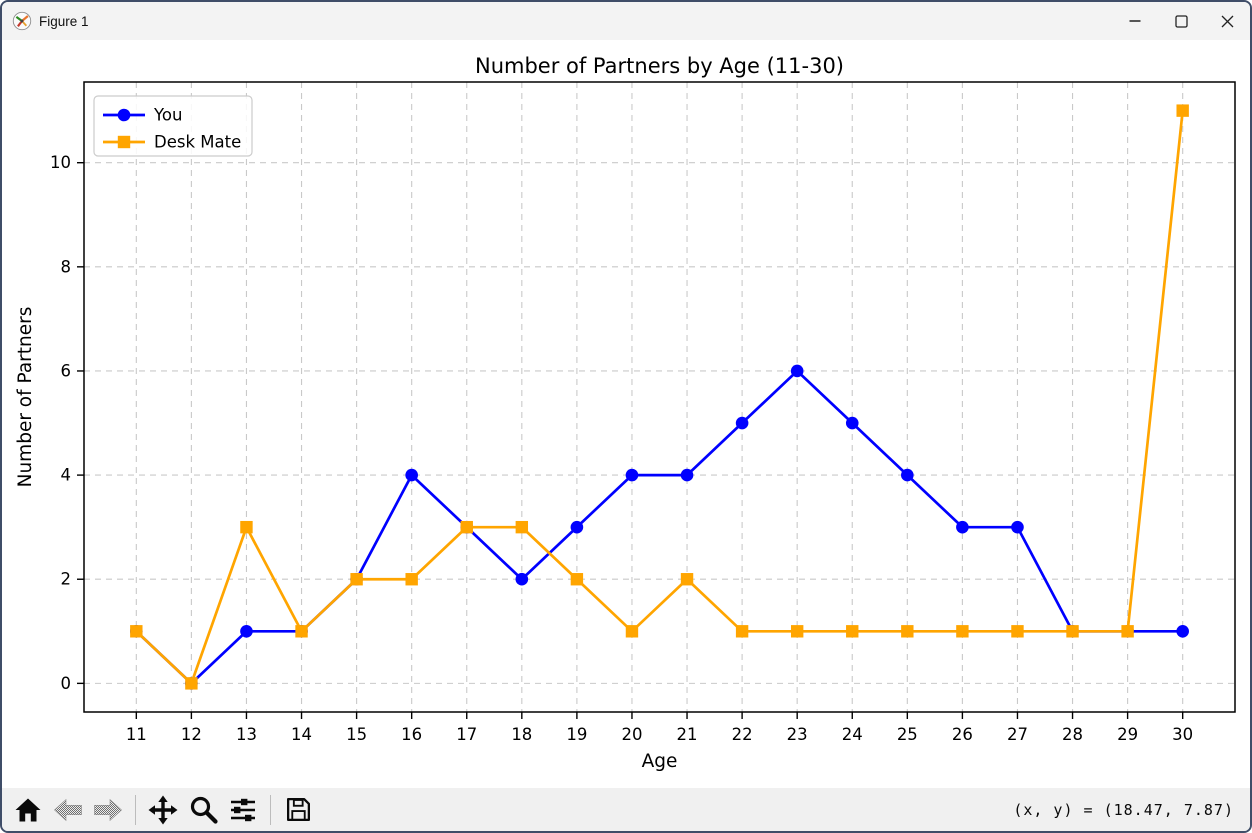 The image size is (1252, 833). What do you see at coordinates (1127, 734) in the screenshot?
I see `x-tick-label: 29` at bounding box center [1127, 734].